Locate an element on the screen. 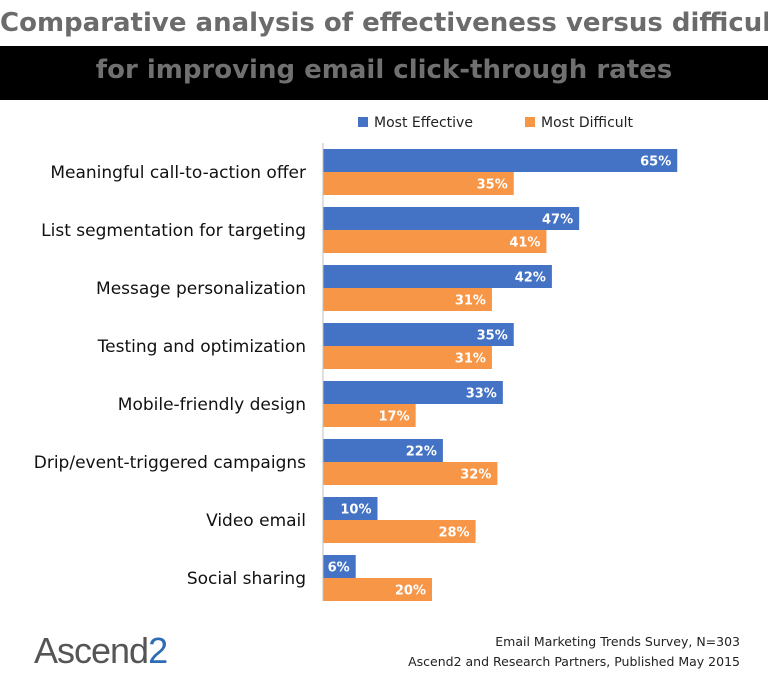 This screenshot has width=768, height=689. data-label-0-2: 42% is located at coordinates (530, 278).